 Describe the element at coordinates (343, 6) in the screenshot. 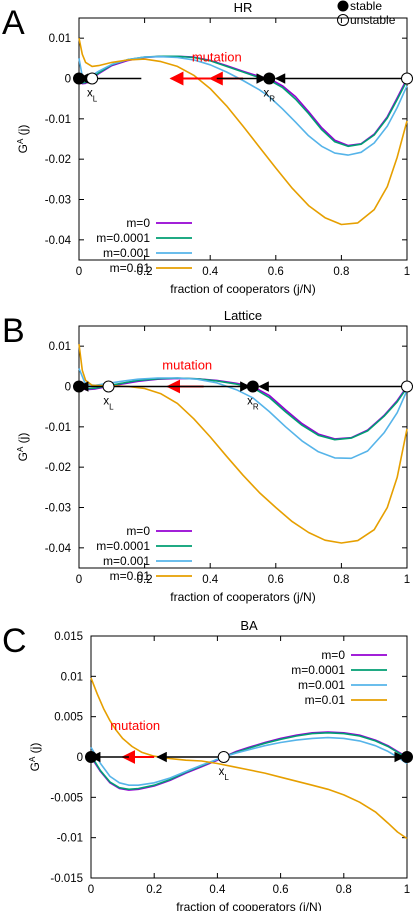

I see `stable-marker` at that location.